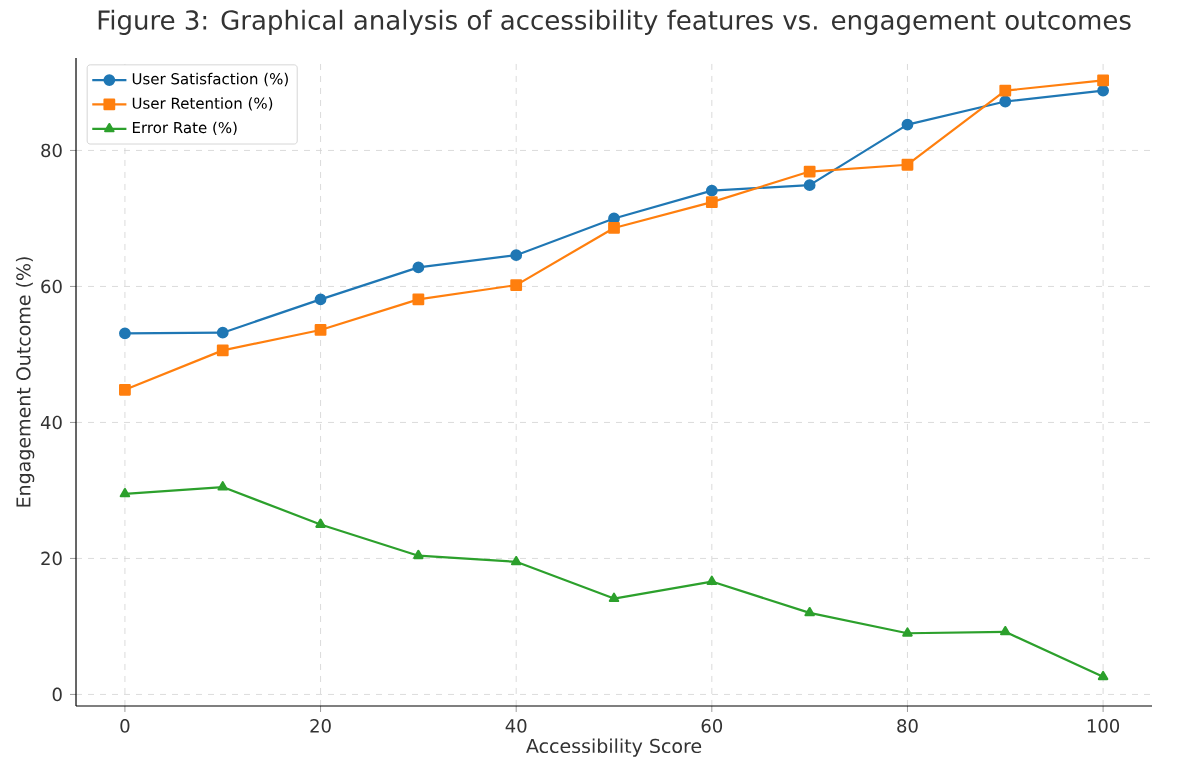  I want to click on y-tick-label: 60, so click(51, 286).